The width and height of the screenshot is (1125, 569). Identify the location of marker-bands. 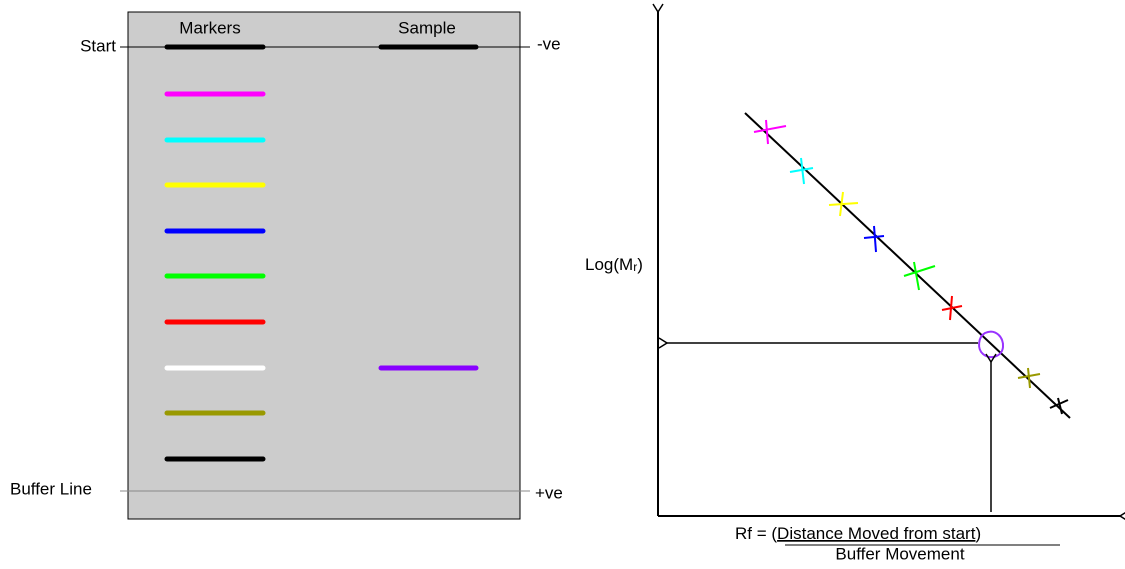
(215, 253).